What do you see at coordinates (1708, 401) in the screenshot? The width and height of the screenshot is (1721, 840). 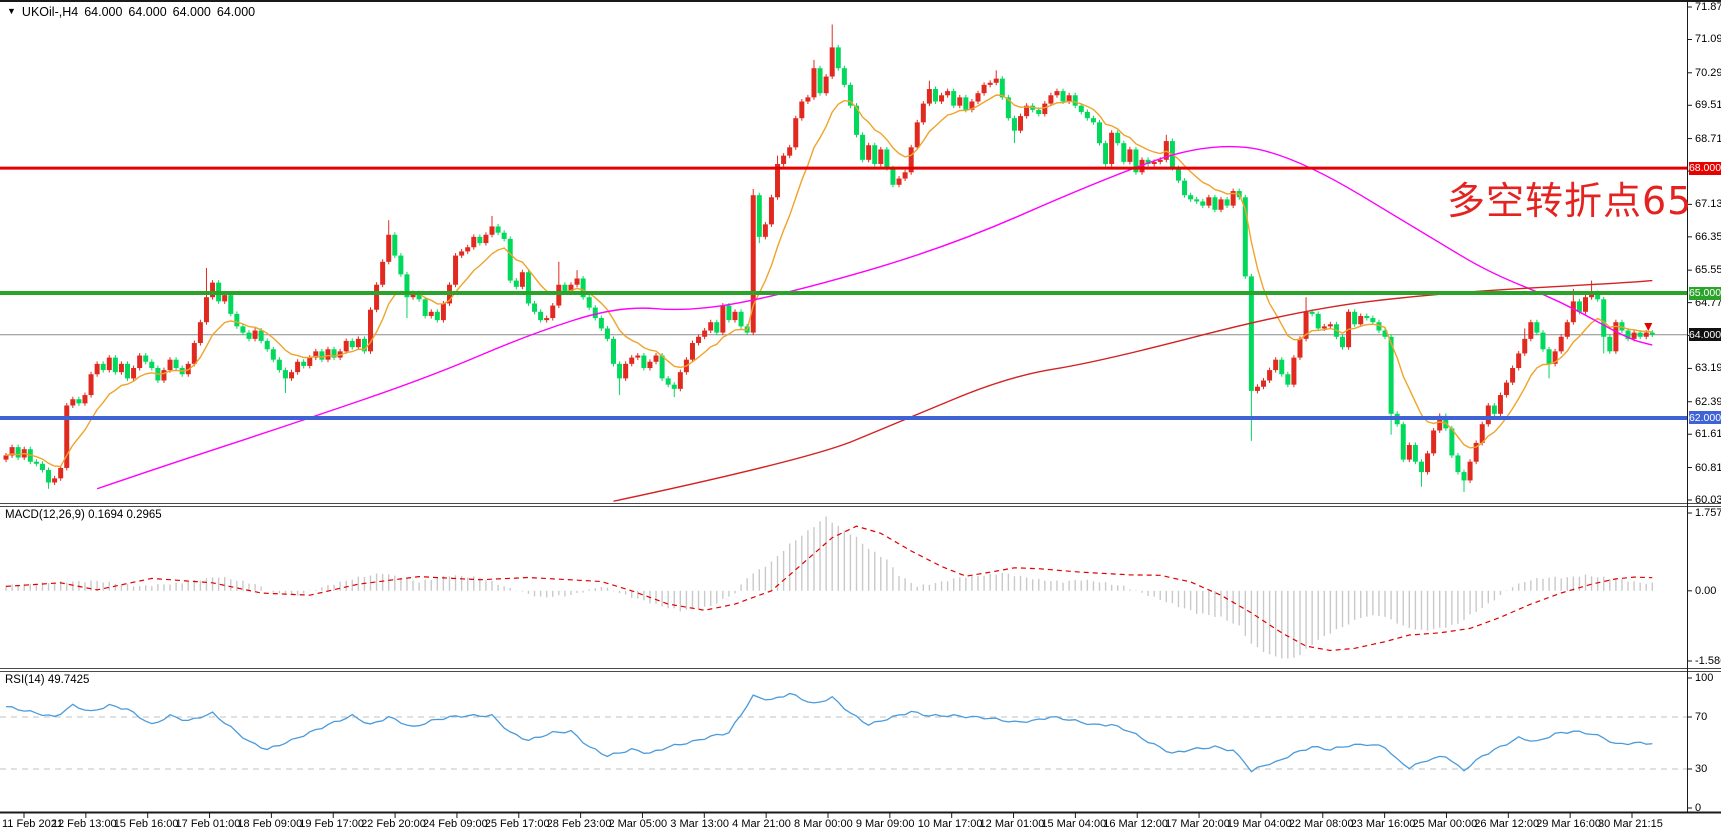 I see `price-tick-label: 62.390` at bounding box center [1708, 401].